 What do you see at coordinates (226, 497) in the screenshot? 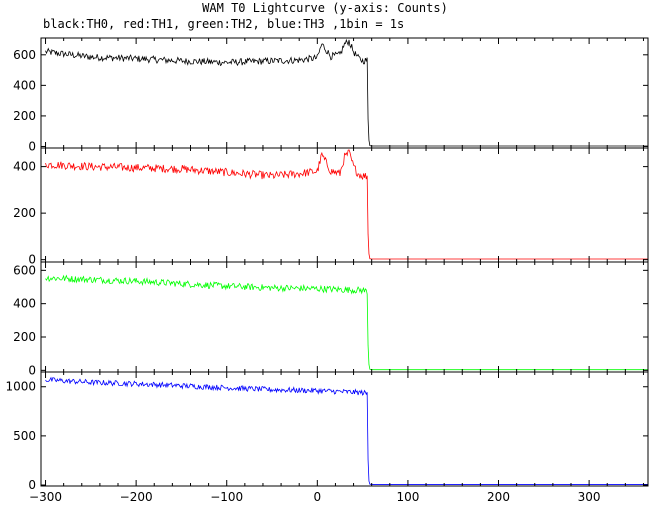
I see `x-tick-label: −100` at bounding box center [226, 497].